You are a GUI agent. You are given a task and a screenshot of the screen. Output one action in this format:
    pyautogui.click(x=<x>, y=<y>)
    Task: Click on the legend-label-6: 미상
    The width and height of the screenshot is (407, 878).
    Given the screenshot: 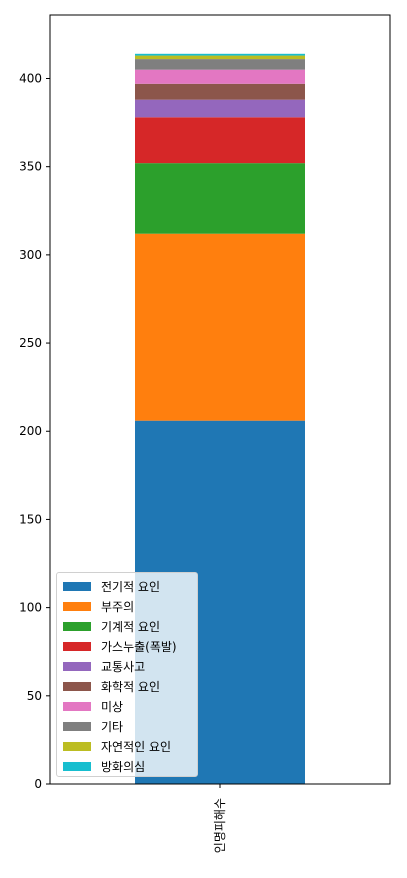 What is the action you would take?
    pyautogui.click(x=112, y=706)
    